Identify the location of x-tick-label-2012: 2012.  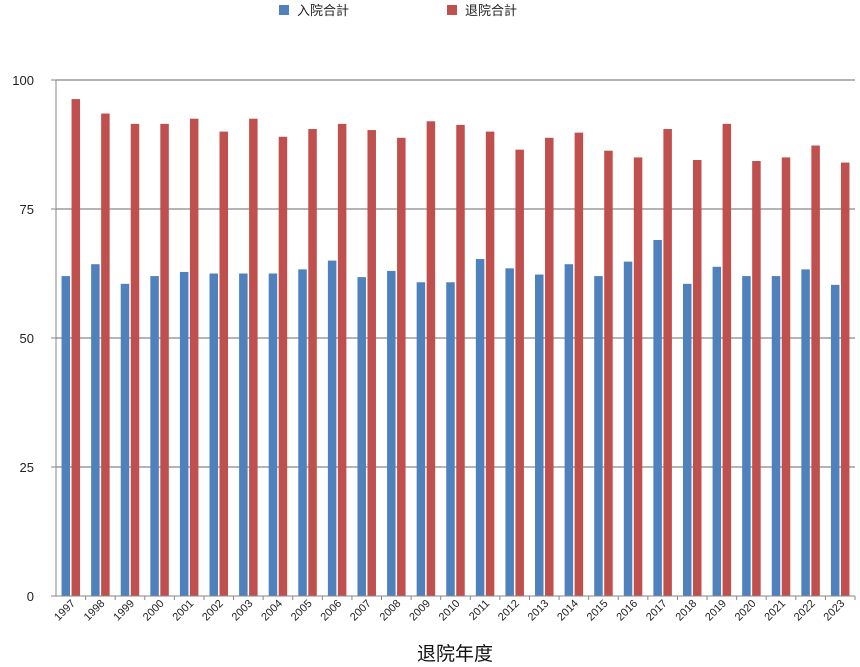
(509, 611).